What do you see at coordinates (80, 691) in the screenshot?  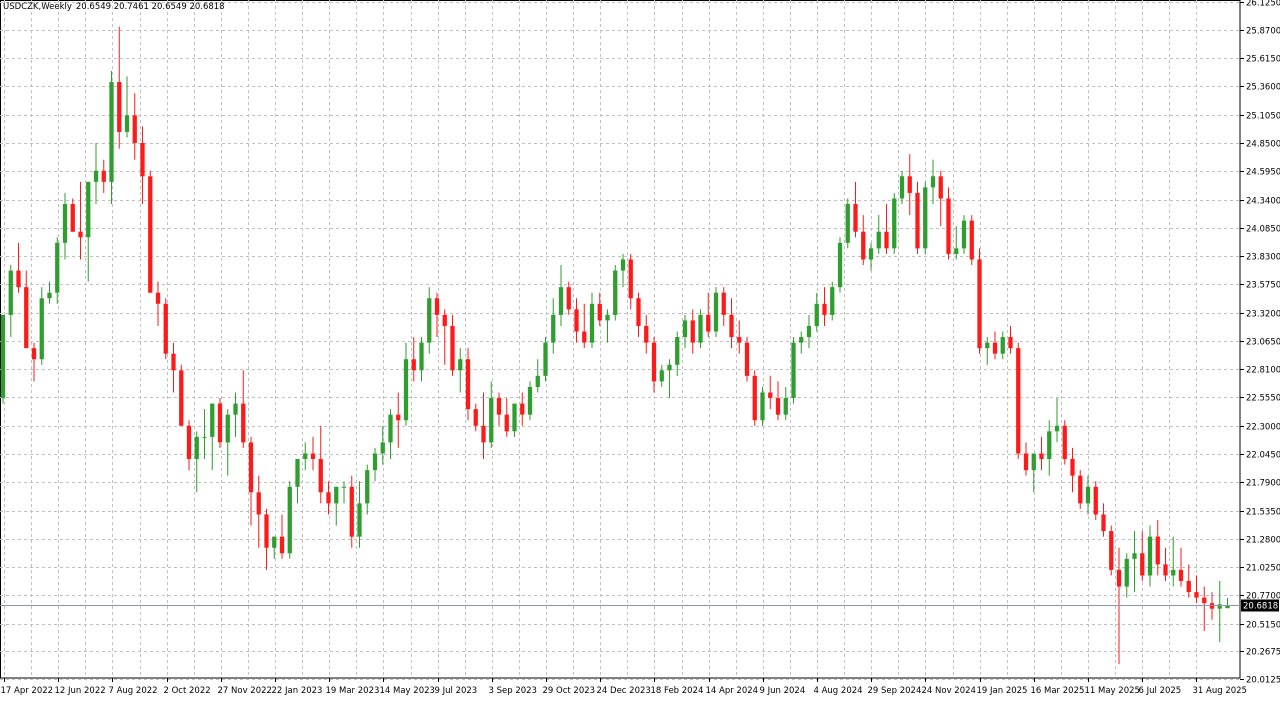 I see `x-tick-label: 12 Jun 2022` at bounding box center [80, 691].